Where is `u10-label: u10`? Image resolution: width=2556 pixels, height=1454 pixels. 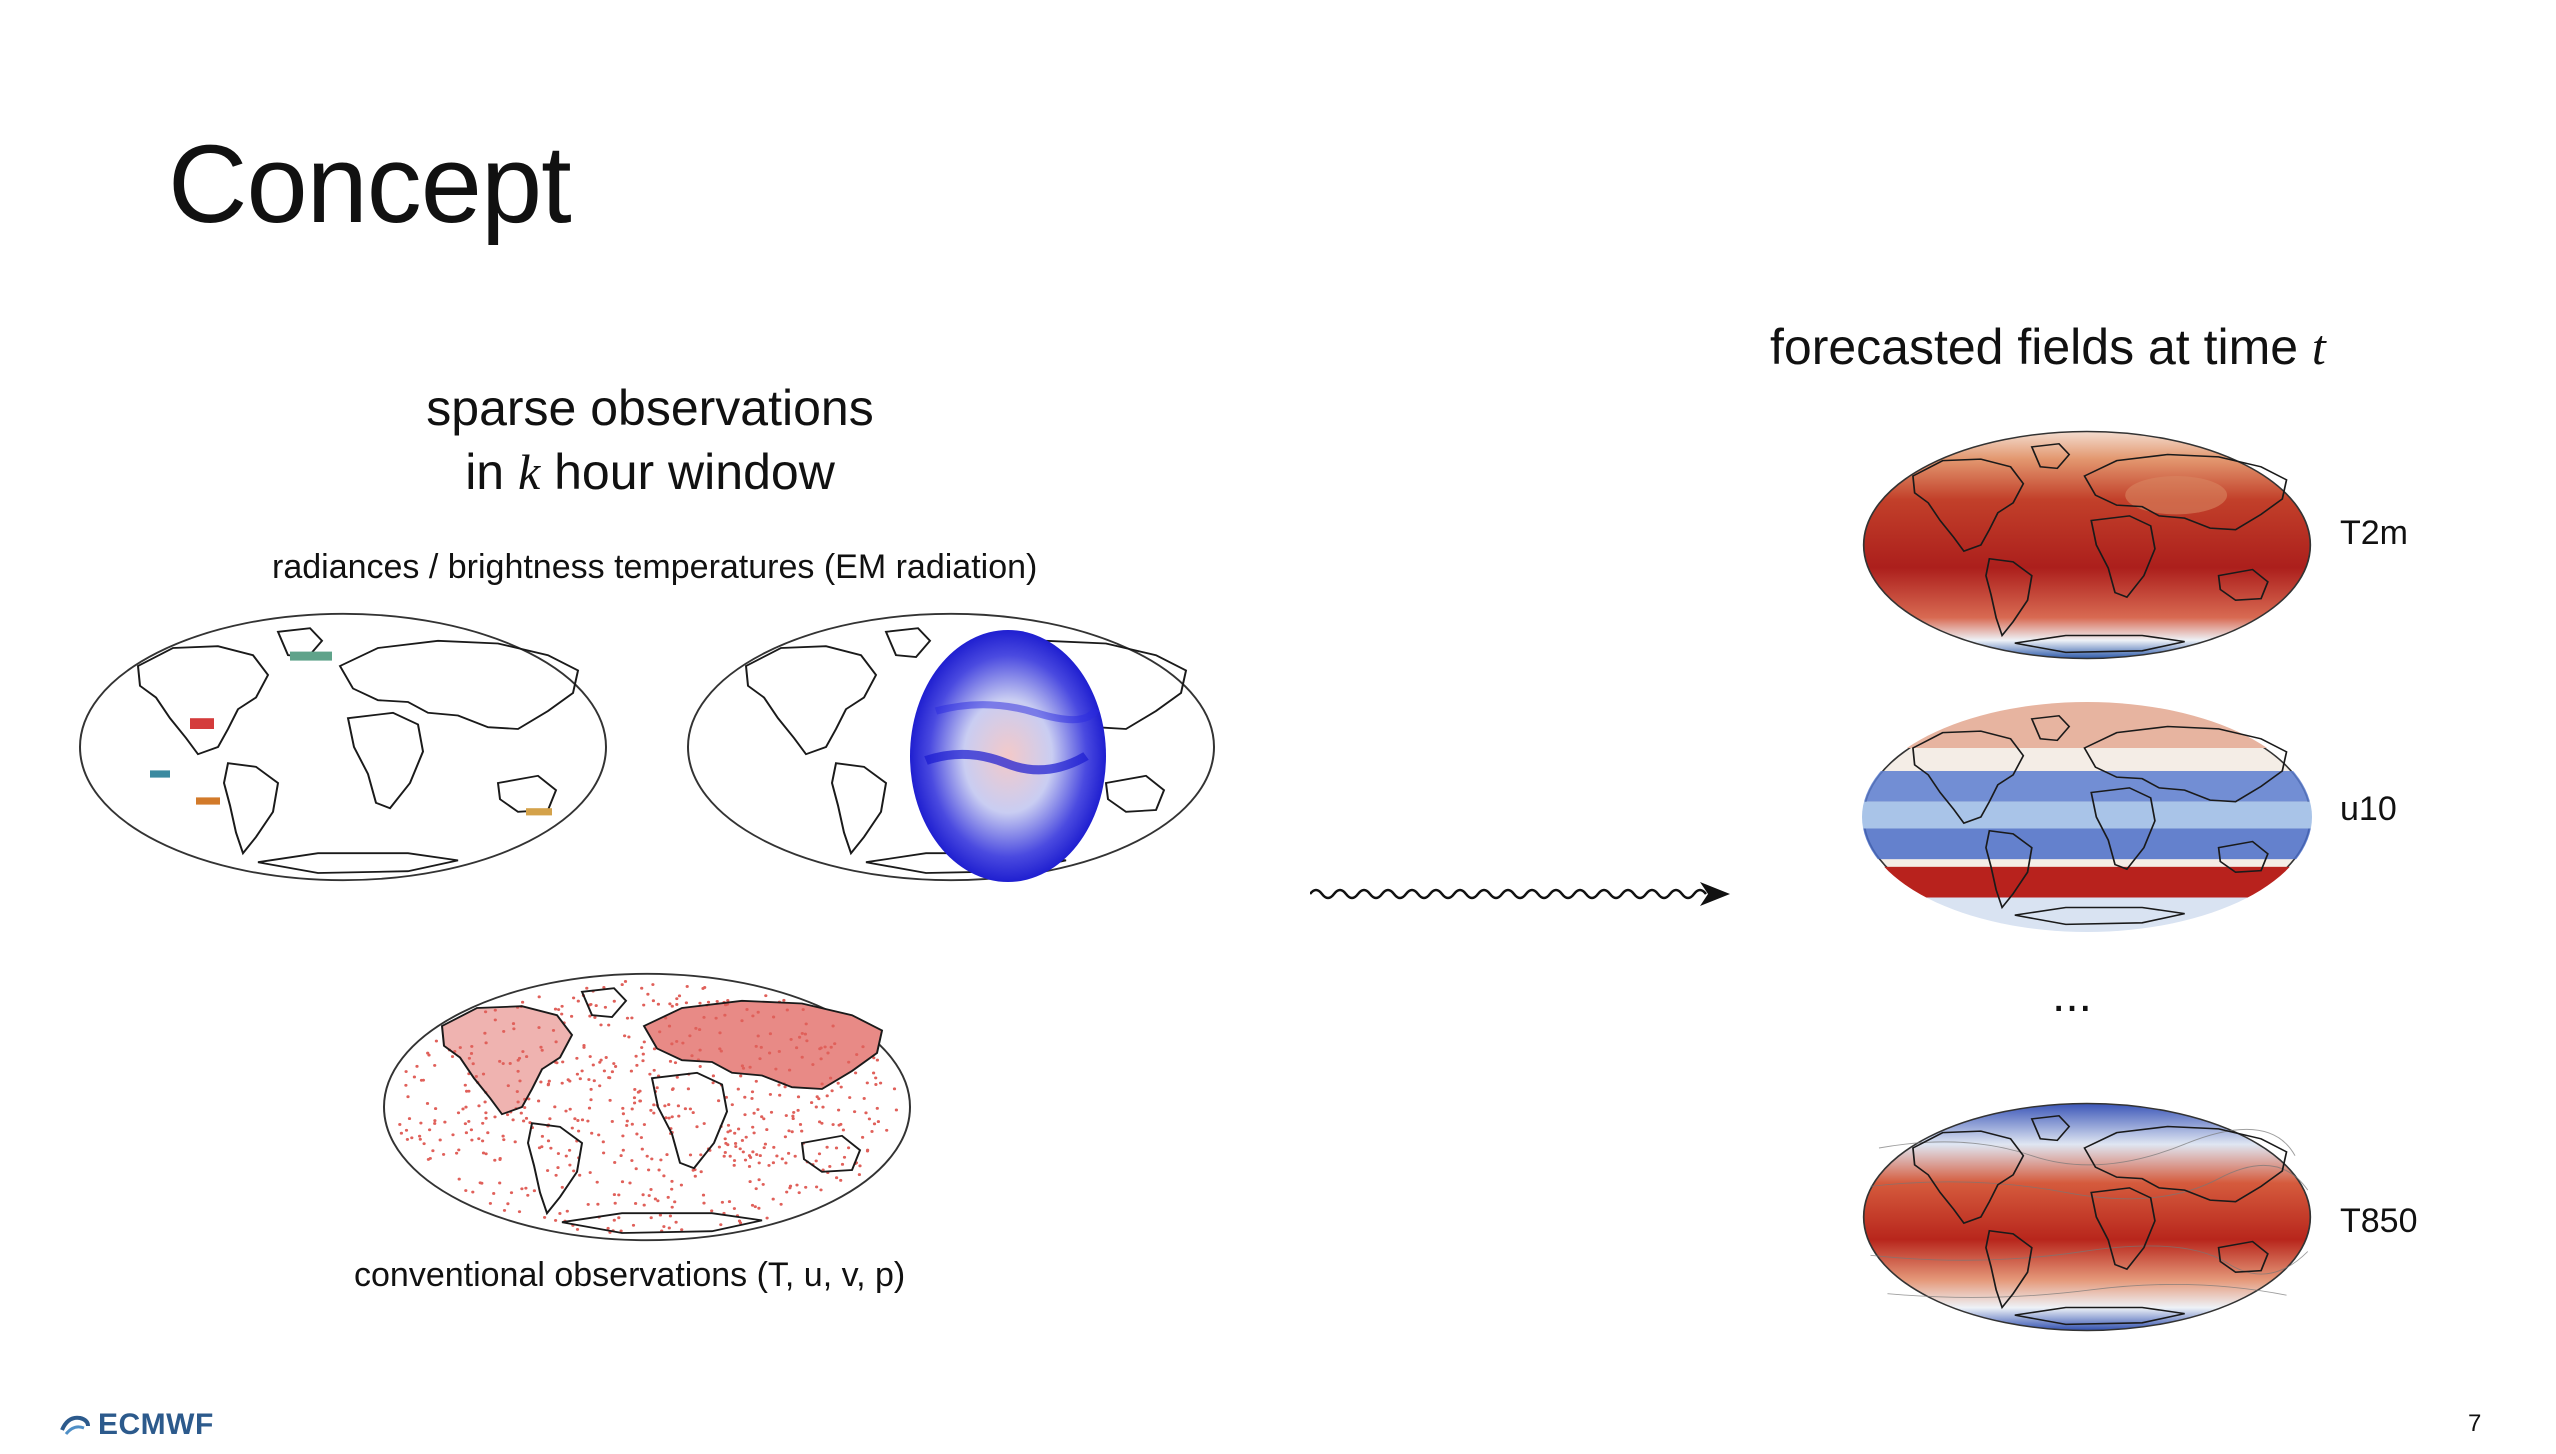
u10-label: u10 is located at coordinates (2368, 809).